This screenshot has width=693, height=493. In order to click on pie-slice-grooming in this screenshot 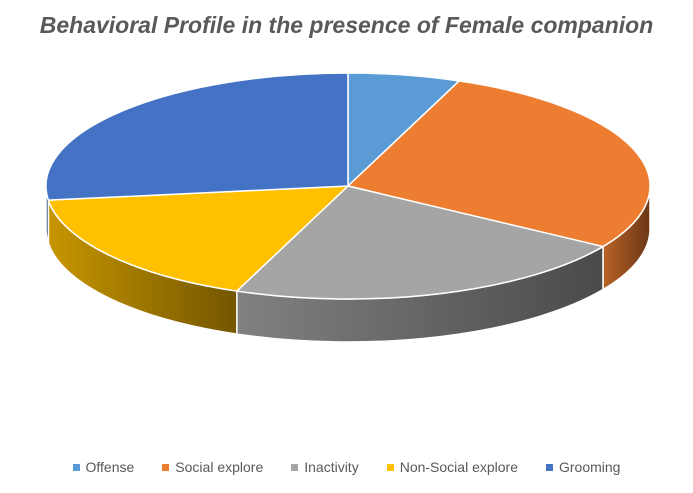, I will do `click(197, 136)`.